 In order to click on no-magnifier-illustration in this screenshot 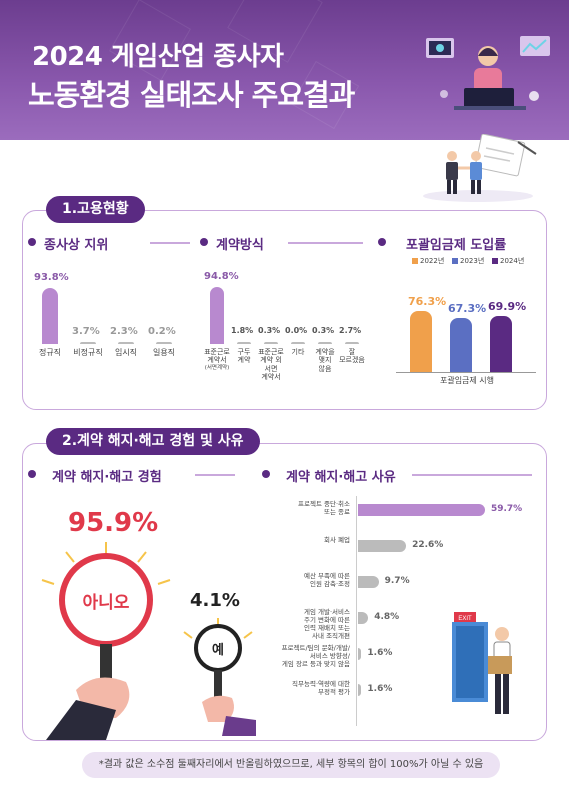, I will do `click(106, 641)`.